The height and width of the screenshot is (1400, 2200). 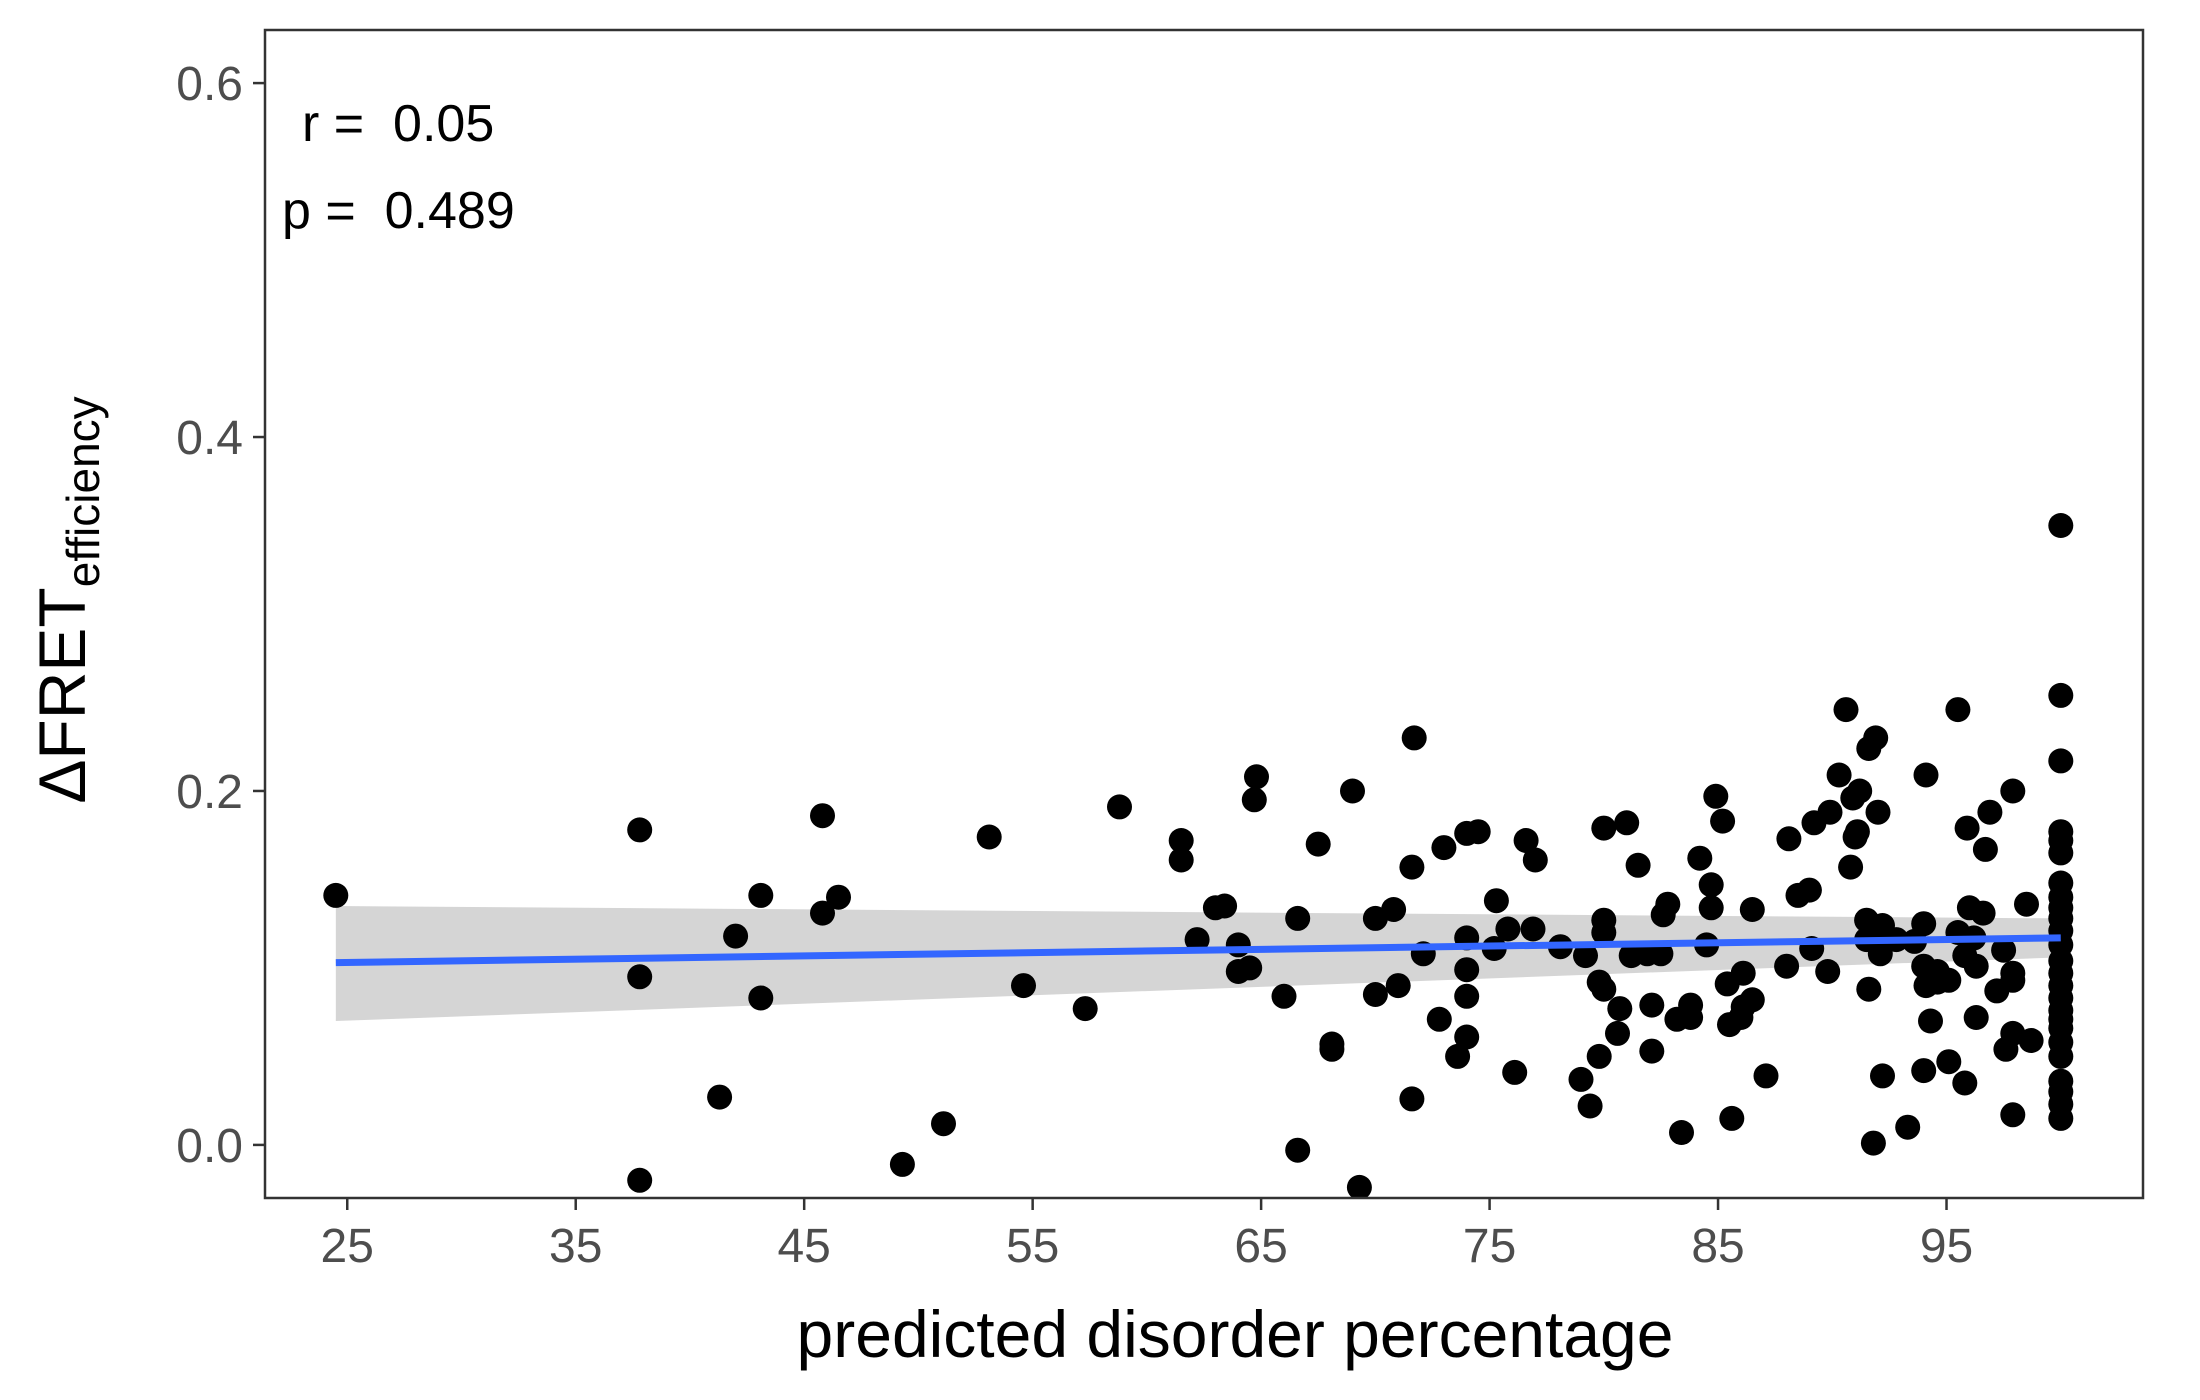 What do you see at coordinates (1260, 1246) in the screenshot?
I see `x-tick-label: 65` at bounding box center [1260, 1246].